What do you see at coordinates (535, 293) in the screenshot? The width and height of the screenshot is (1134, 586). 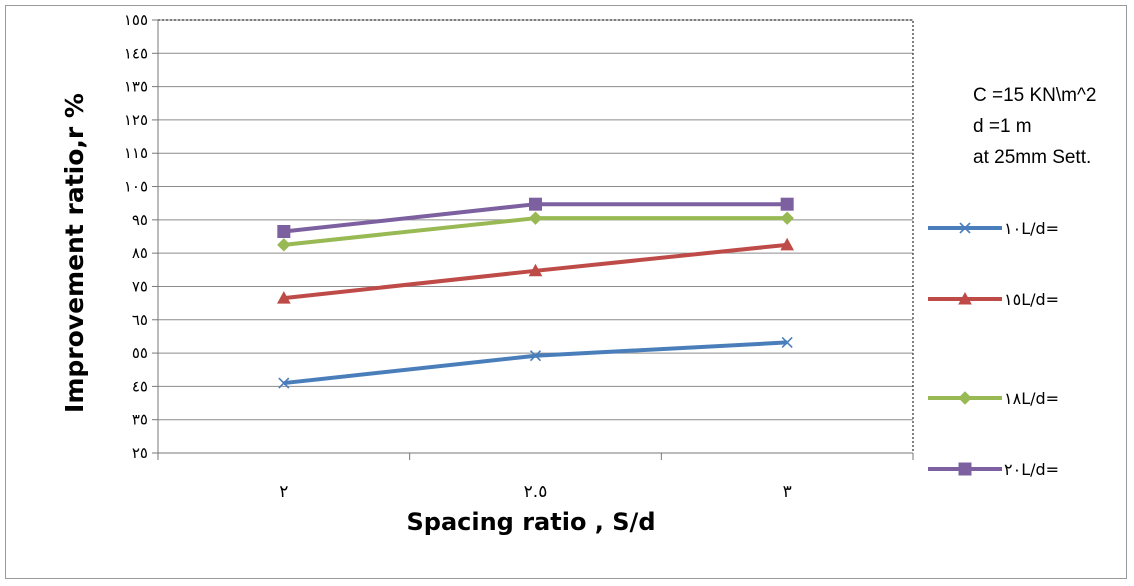 I see `series-markers` at bounding box center [535, 293].